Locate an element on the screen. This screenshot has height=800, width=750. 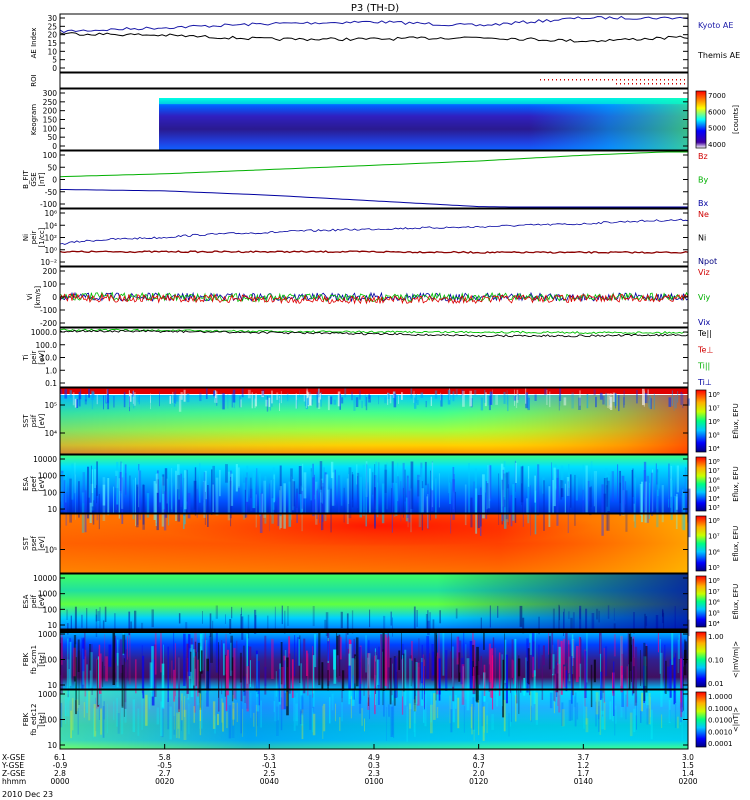
ylabel-sst2-0: SST is located at coordinates (26, 543).